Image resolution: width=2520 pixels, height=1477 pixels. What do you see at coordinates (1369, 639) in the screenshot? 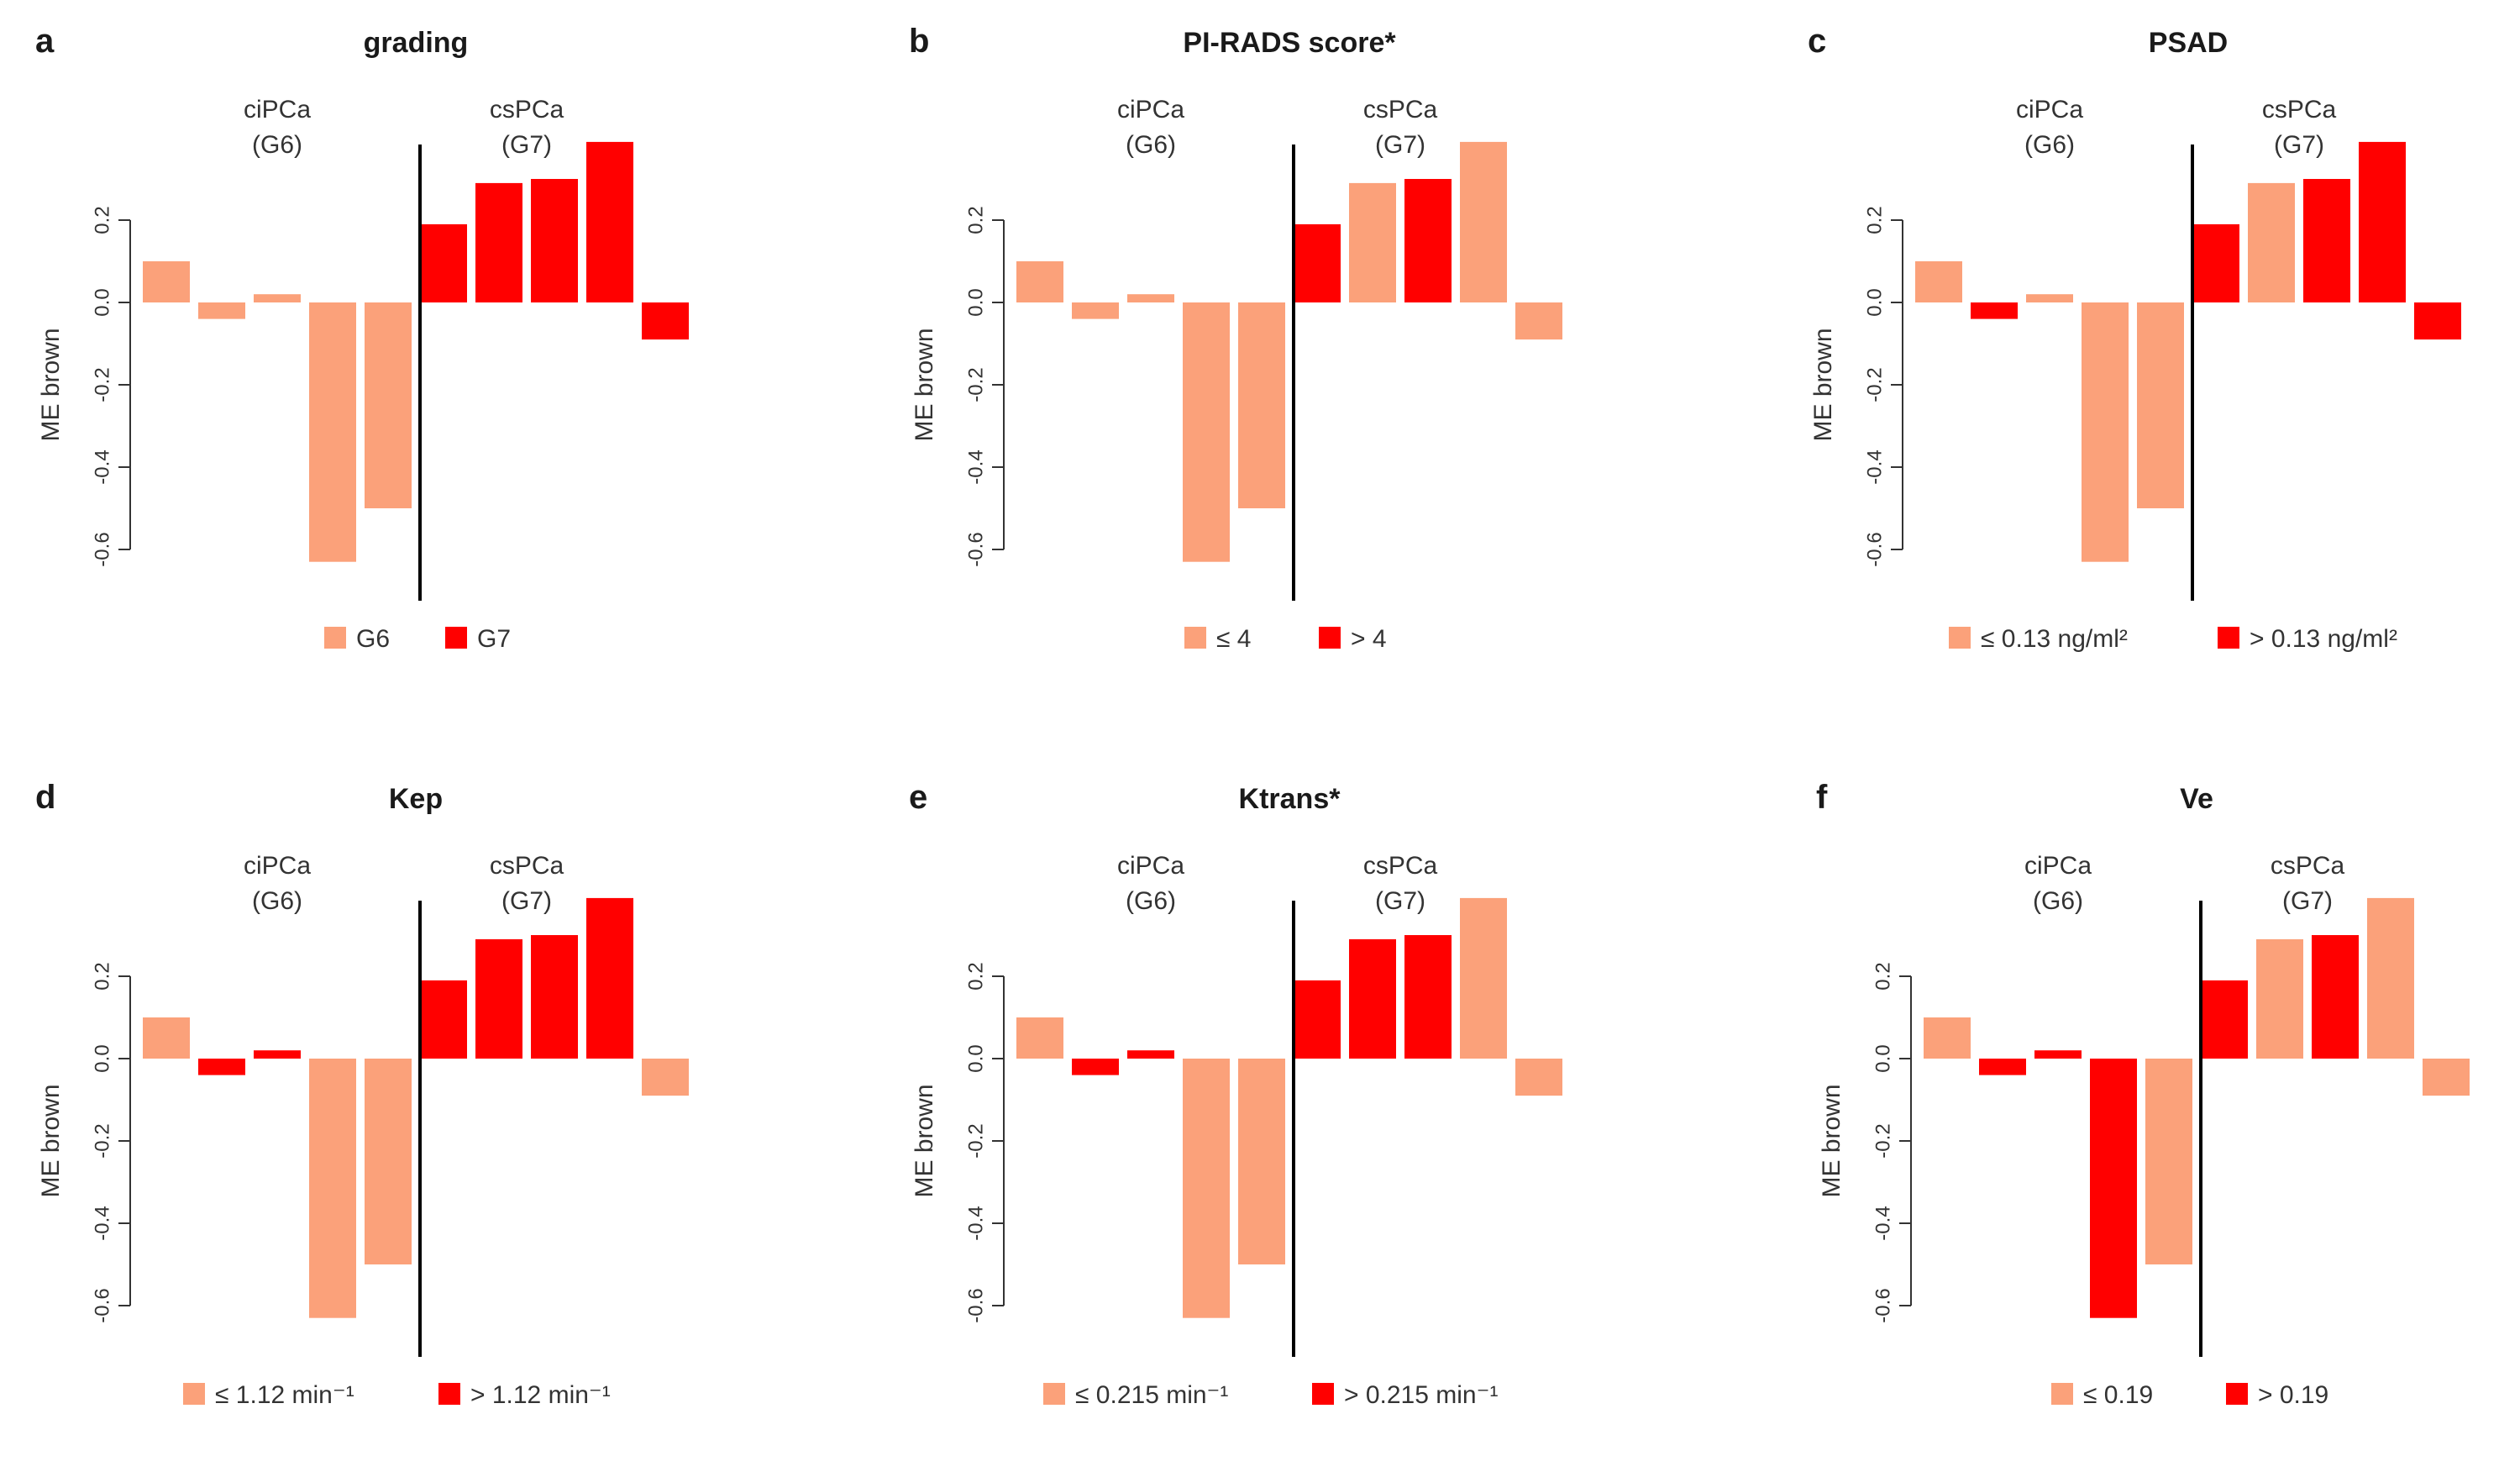
I see `legend-label: > 4` at bounding box center [1369, 639].